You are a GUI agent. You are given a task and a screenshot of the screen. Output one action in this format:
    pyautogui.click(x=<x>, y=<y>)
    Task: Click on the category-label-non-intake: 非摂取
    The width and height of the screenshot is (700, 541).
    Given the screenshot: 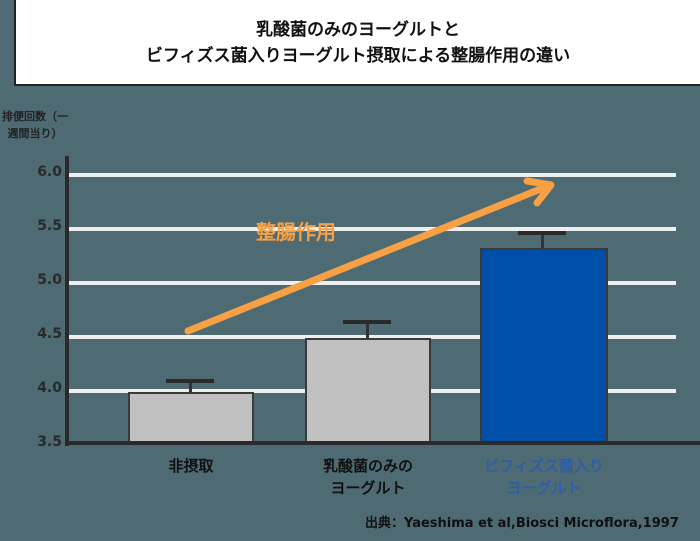 What is the action you would take?
    pyautogui.click(x=191, y=466)
    